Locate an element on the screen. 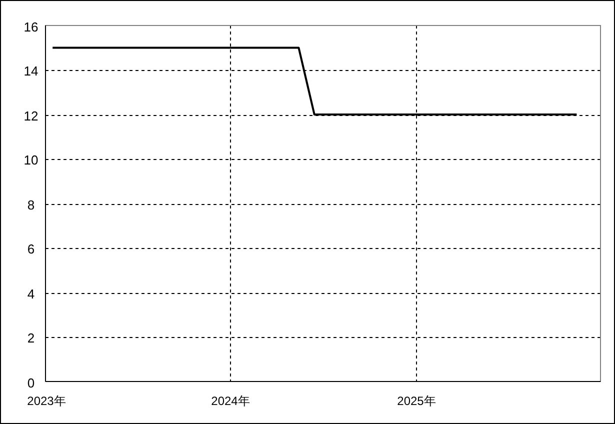  y-tick-label: 0 is located at coordinates (31, 383).